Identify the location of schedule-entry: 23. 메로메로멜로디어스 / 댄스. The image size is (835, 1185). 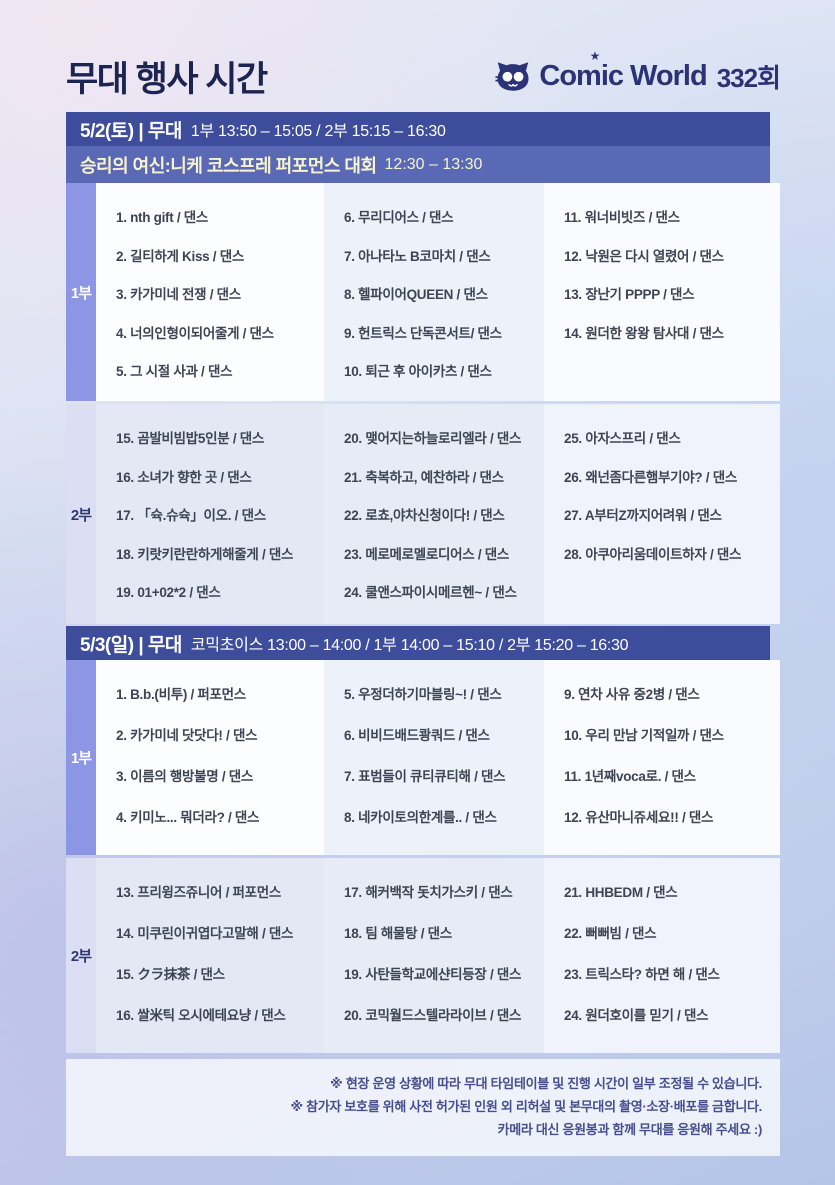
(426, 554).